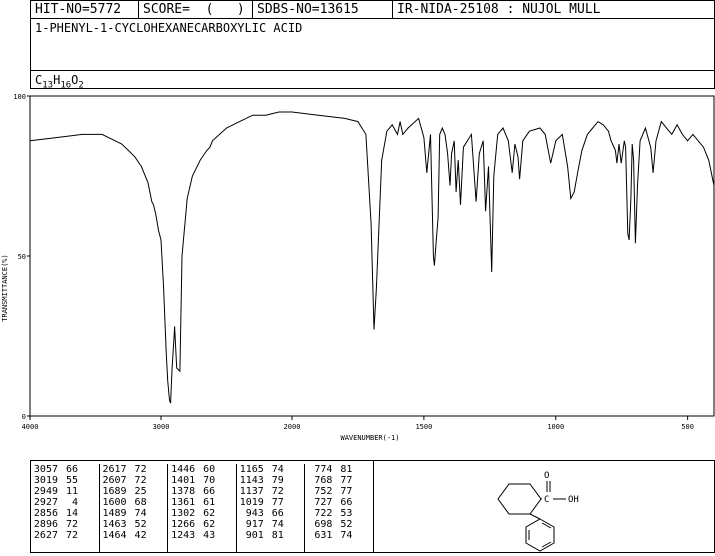  What do you see at coordinates (71, 491) in the screenshot?
I see `peak-transmittance: 11` at bounding box center [71, 491].